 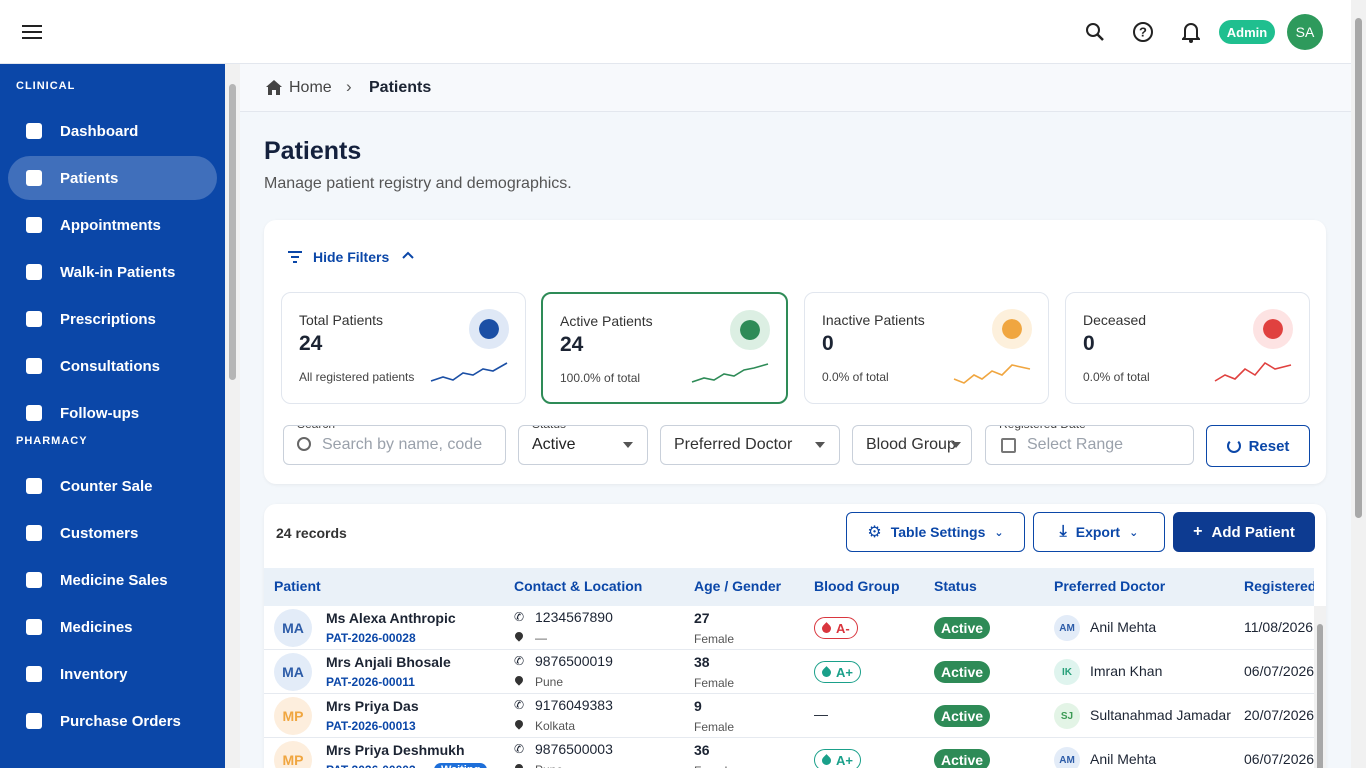 What do you see at coordinates (32, 32) in the screenshot?
I see `menu-button` at bounding box center [32, 32].